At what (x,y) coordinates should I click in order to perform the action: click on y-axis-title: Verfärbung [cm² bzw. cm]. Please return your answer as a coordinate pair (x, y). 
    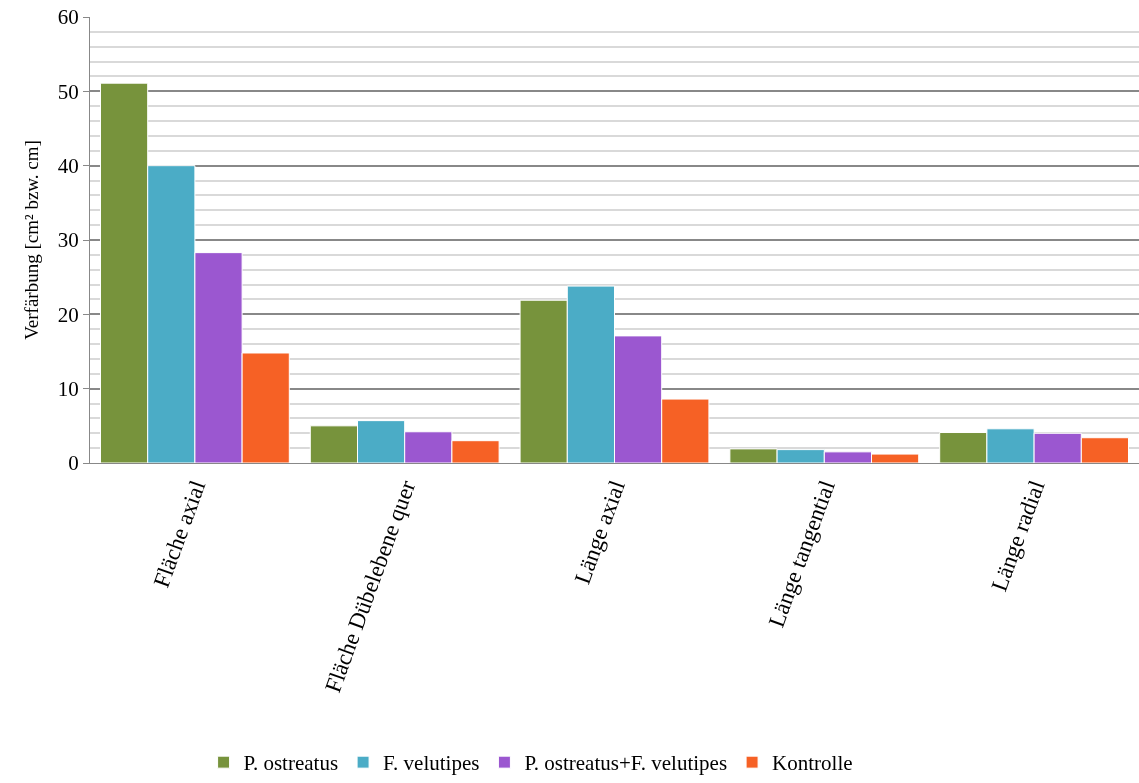
    Looking at the image, I should click on (31, 240).